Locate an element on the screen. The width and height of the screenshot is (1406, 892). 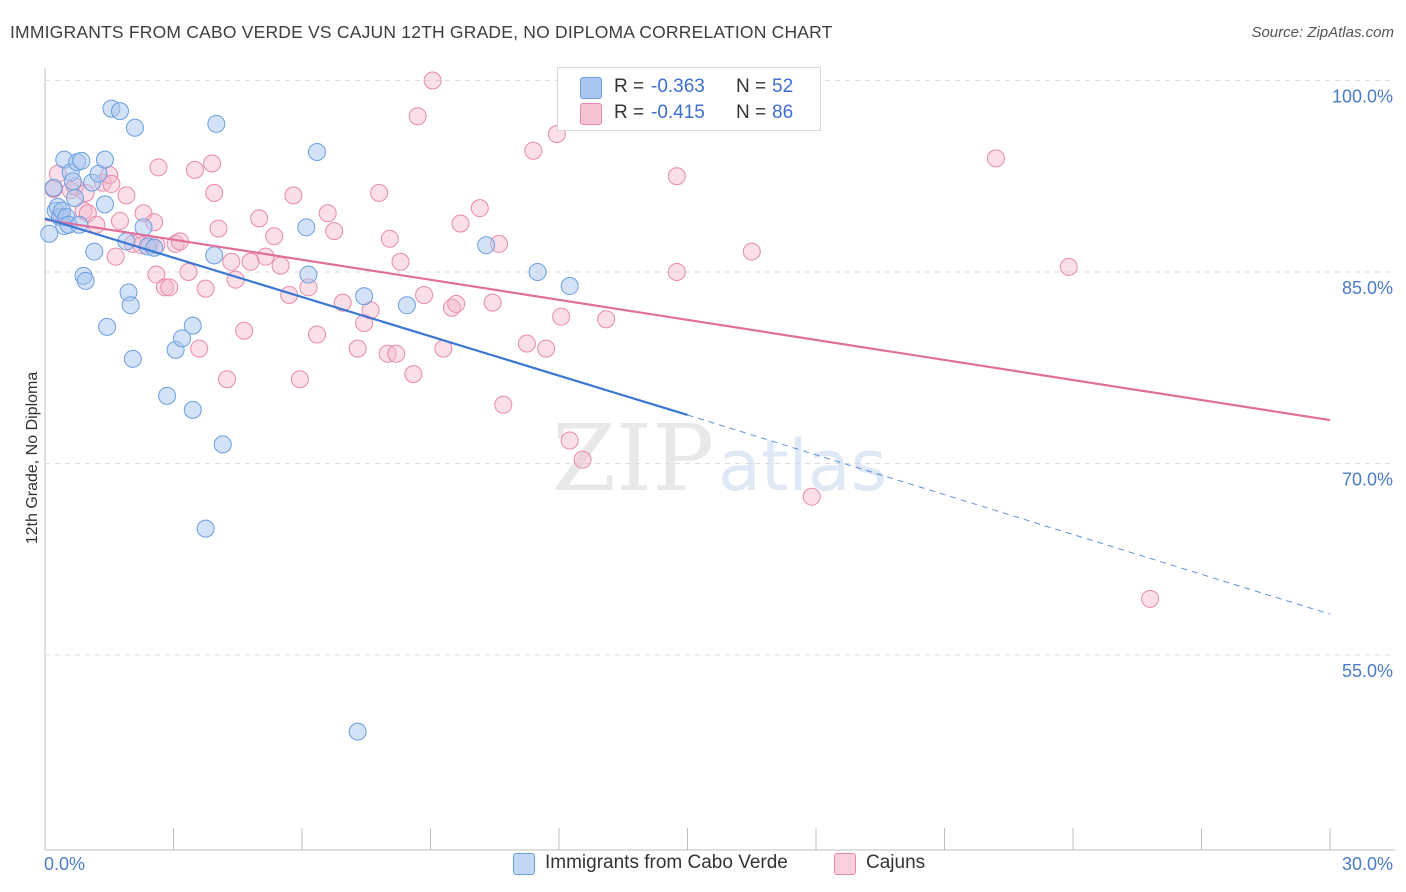
legend-n-label: N = is located at coordinates (751, 112).